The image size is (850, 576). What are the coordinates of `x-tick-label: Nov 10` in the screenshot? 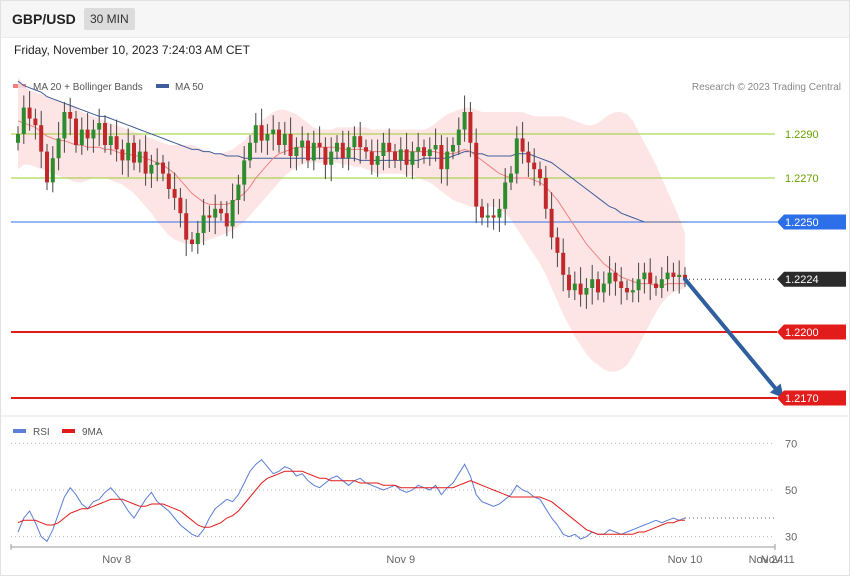 It's located at (685, 560).